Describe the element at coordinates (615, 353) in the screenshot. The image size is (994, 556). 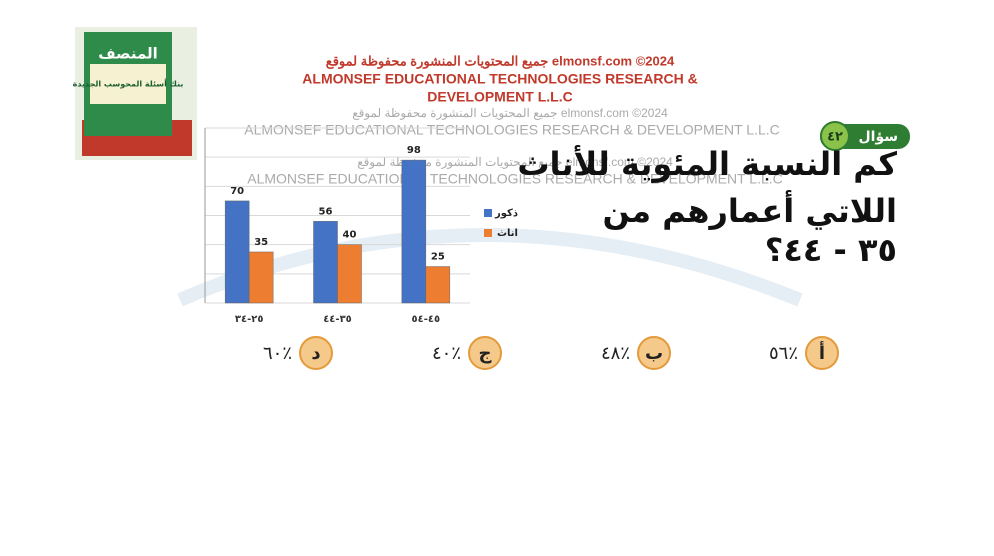
I see `option-text: ٤٨٪` at that location.